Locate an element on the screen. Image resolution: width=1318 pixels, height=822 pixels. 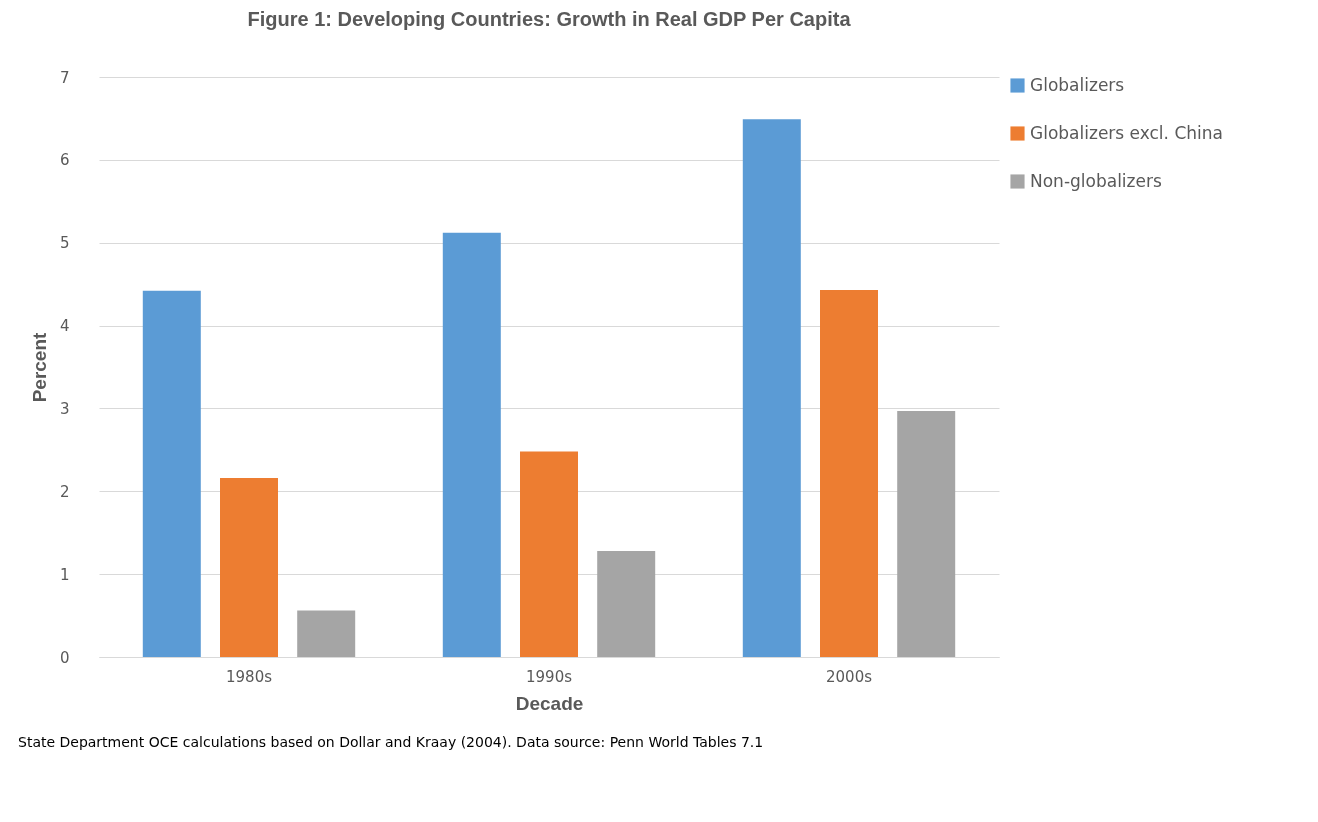
y-tick-label: 7 is located at coordinates (64, 77).